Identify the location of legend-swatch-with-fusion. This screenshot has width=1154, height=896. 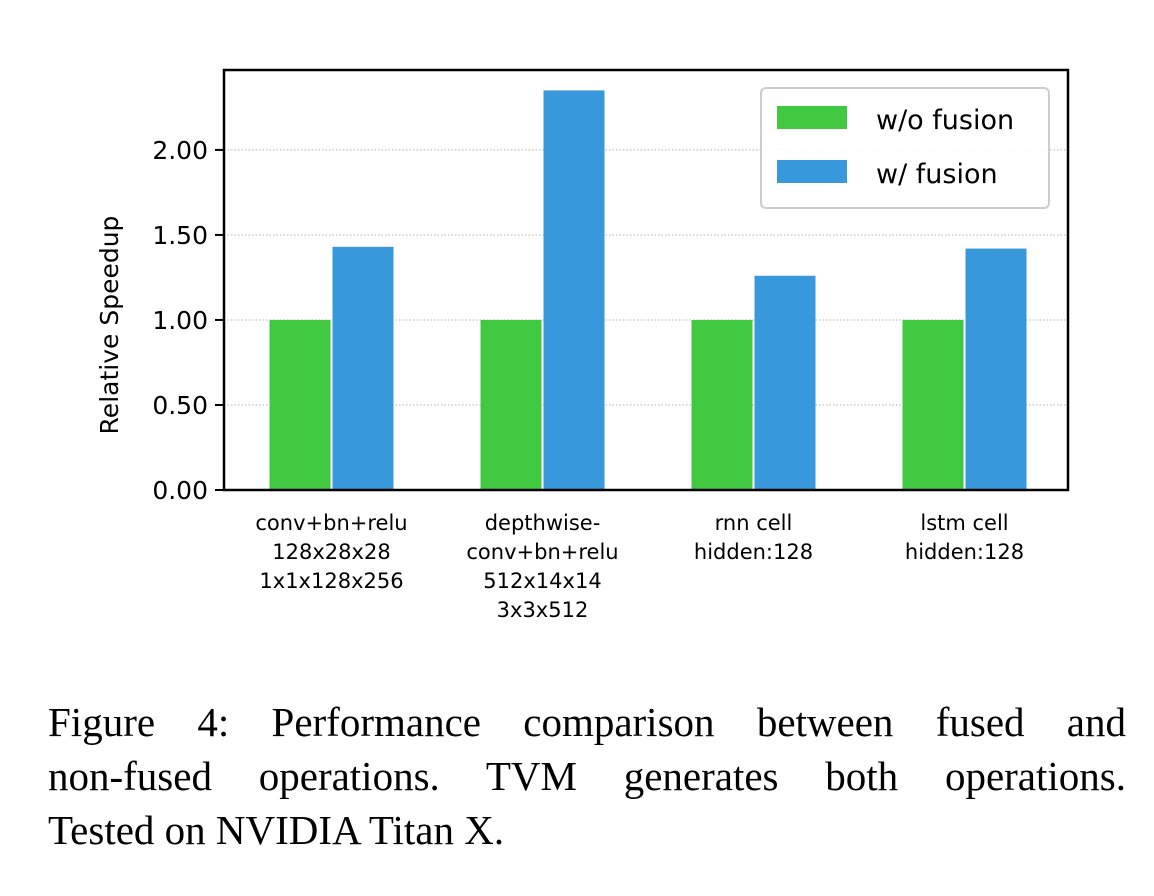
(812, 171).